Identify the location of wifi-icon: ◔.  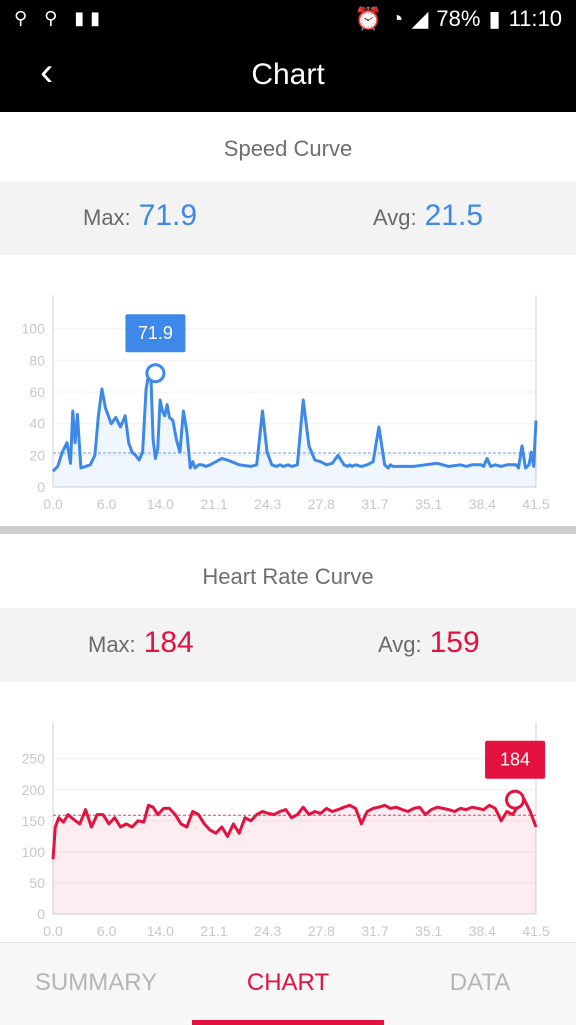
(397, 18).